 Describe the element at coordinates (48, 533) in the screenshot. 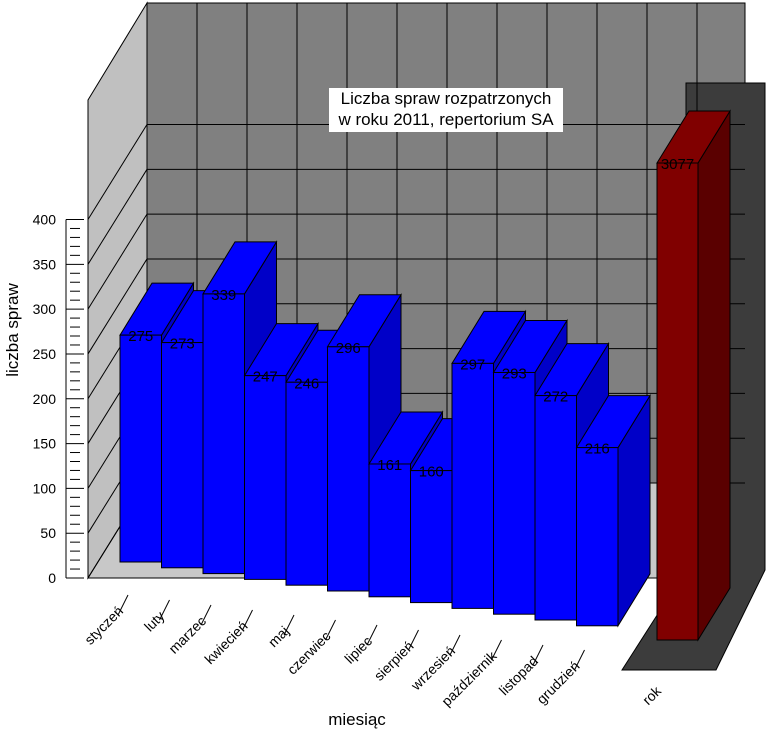

I see `y-tick-label: 50` at that location.